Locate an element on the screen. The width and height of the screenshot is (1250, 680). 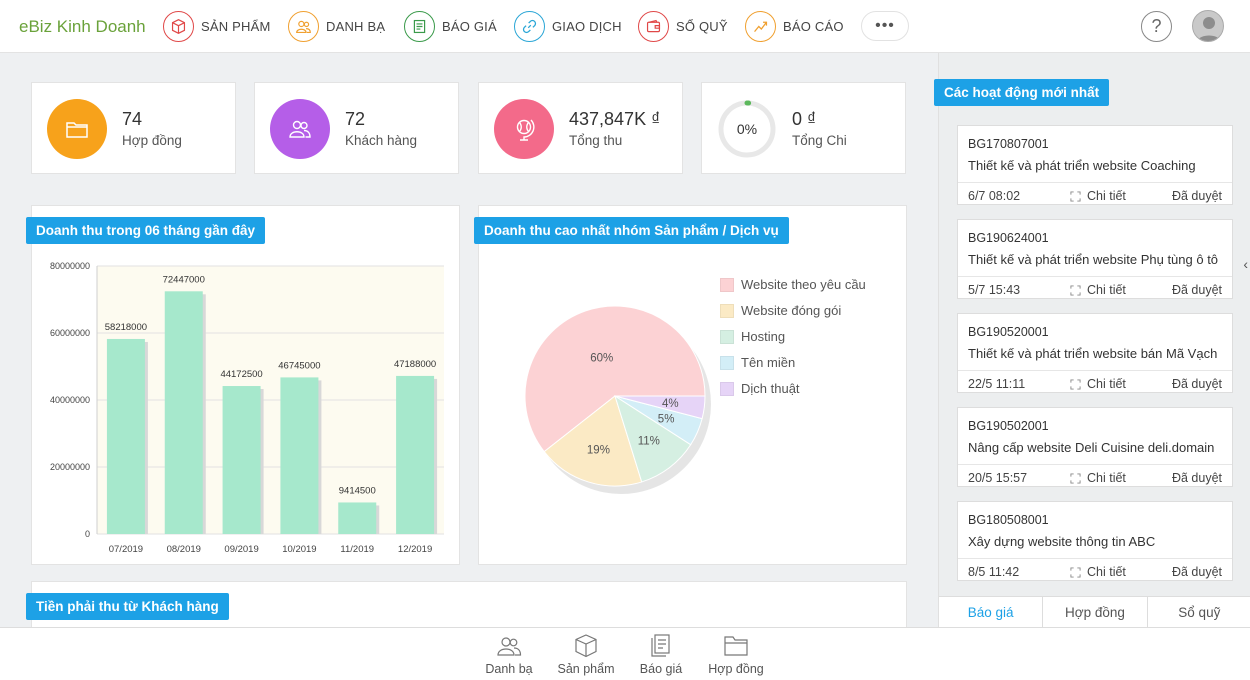
nav-so-quy: SỔ QUỸ is located at coordinates (683, 26).